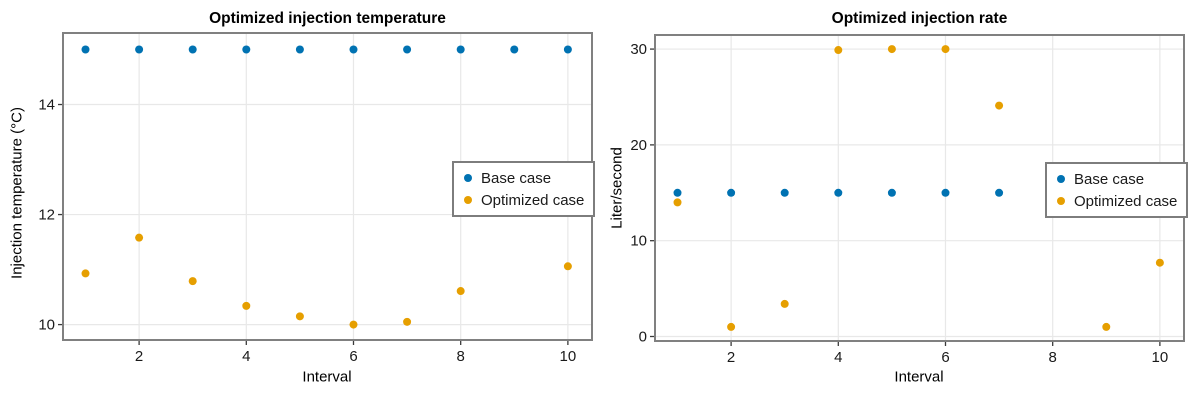 The width and height of the screenshot is (1200, 400). What do you see at coordinates (643, 336) in the screenshot?
I see `y-tick-label: 0` at bounding box center [643, 336].